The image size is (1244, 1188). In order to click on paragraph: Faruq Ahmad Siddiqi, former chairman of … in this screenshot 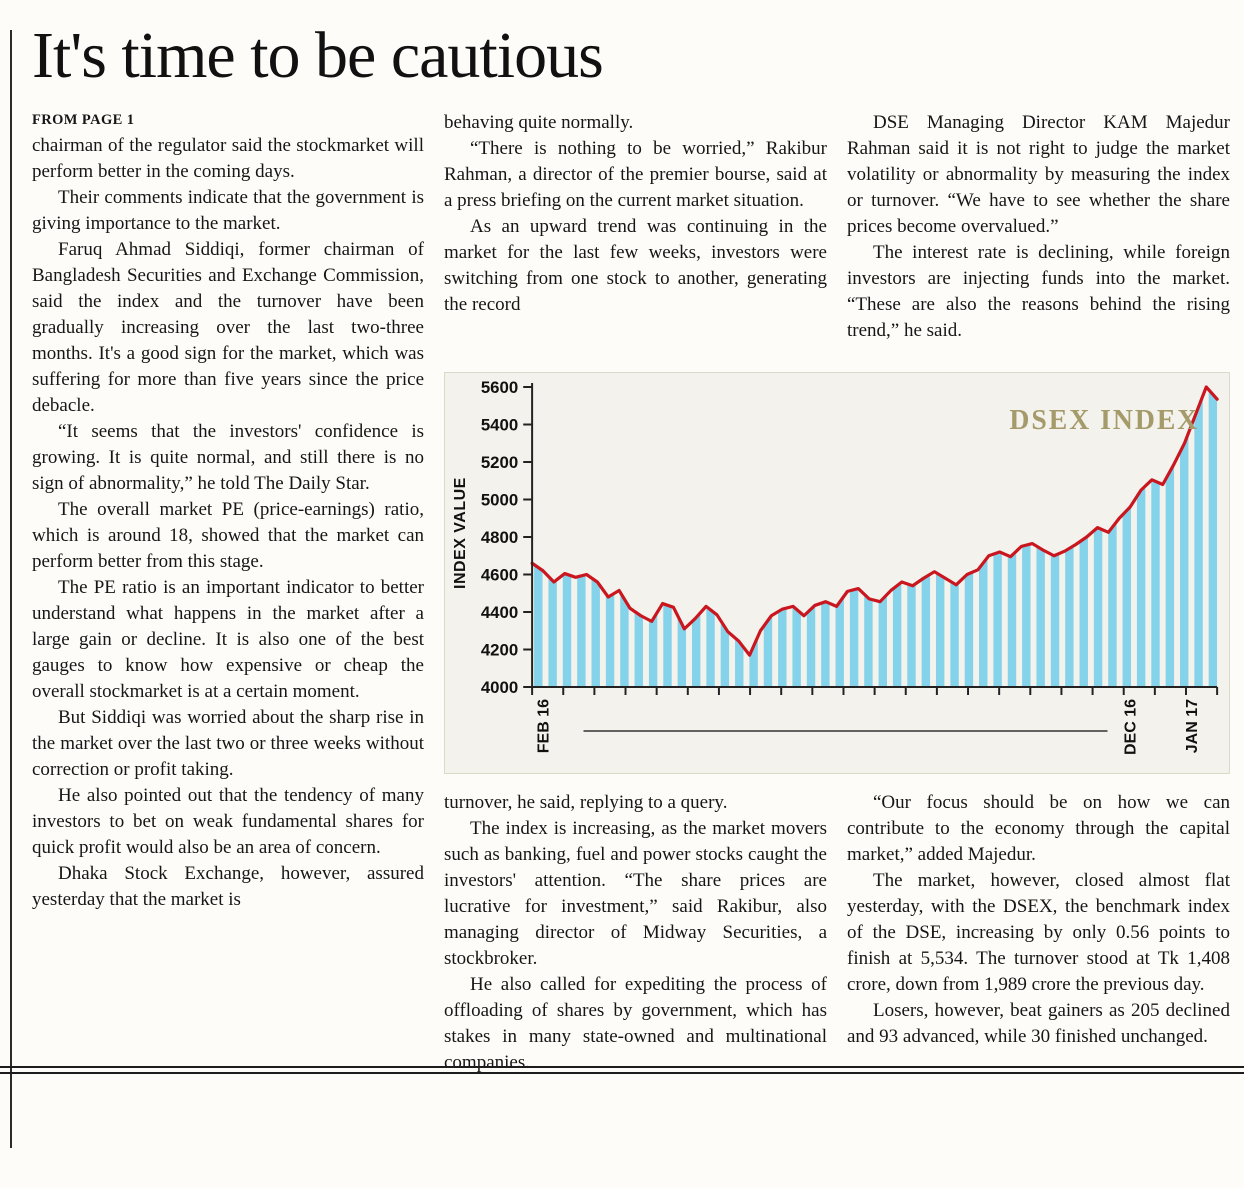, I will do `click(228, 327)`.